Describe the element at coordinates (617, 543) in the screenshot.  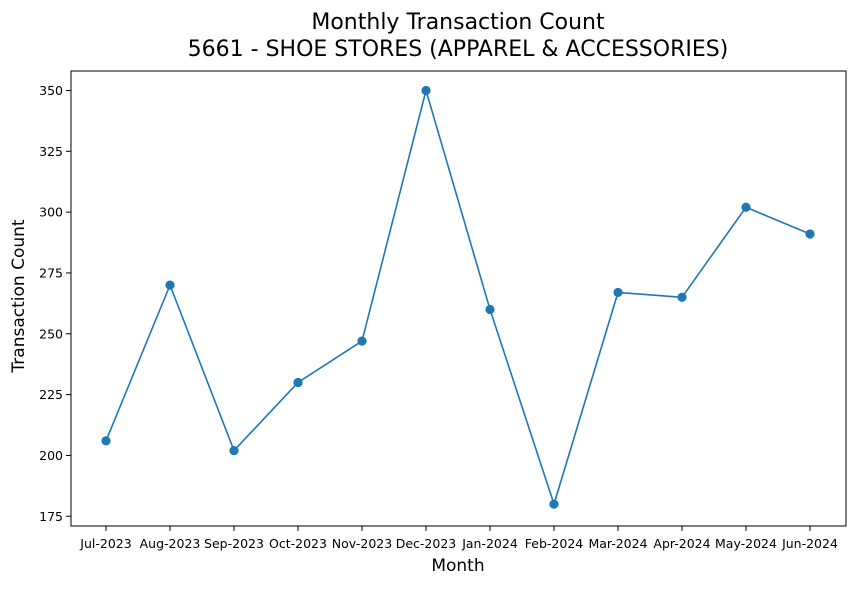
I see `x-tick-label: Mar-2024` at that location.